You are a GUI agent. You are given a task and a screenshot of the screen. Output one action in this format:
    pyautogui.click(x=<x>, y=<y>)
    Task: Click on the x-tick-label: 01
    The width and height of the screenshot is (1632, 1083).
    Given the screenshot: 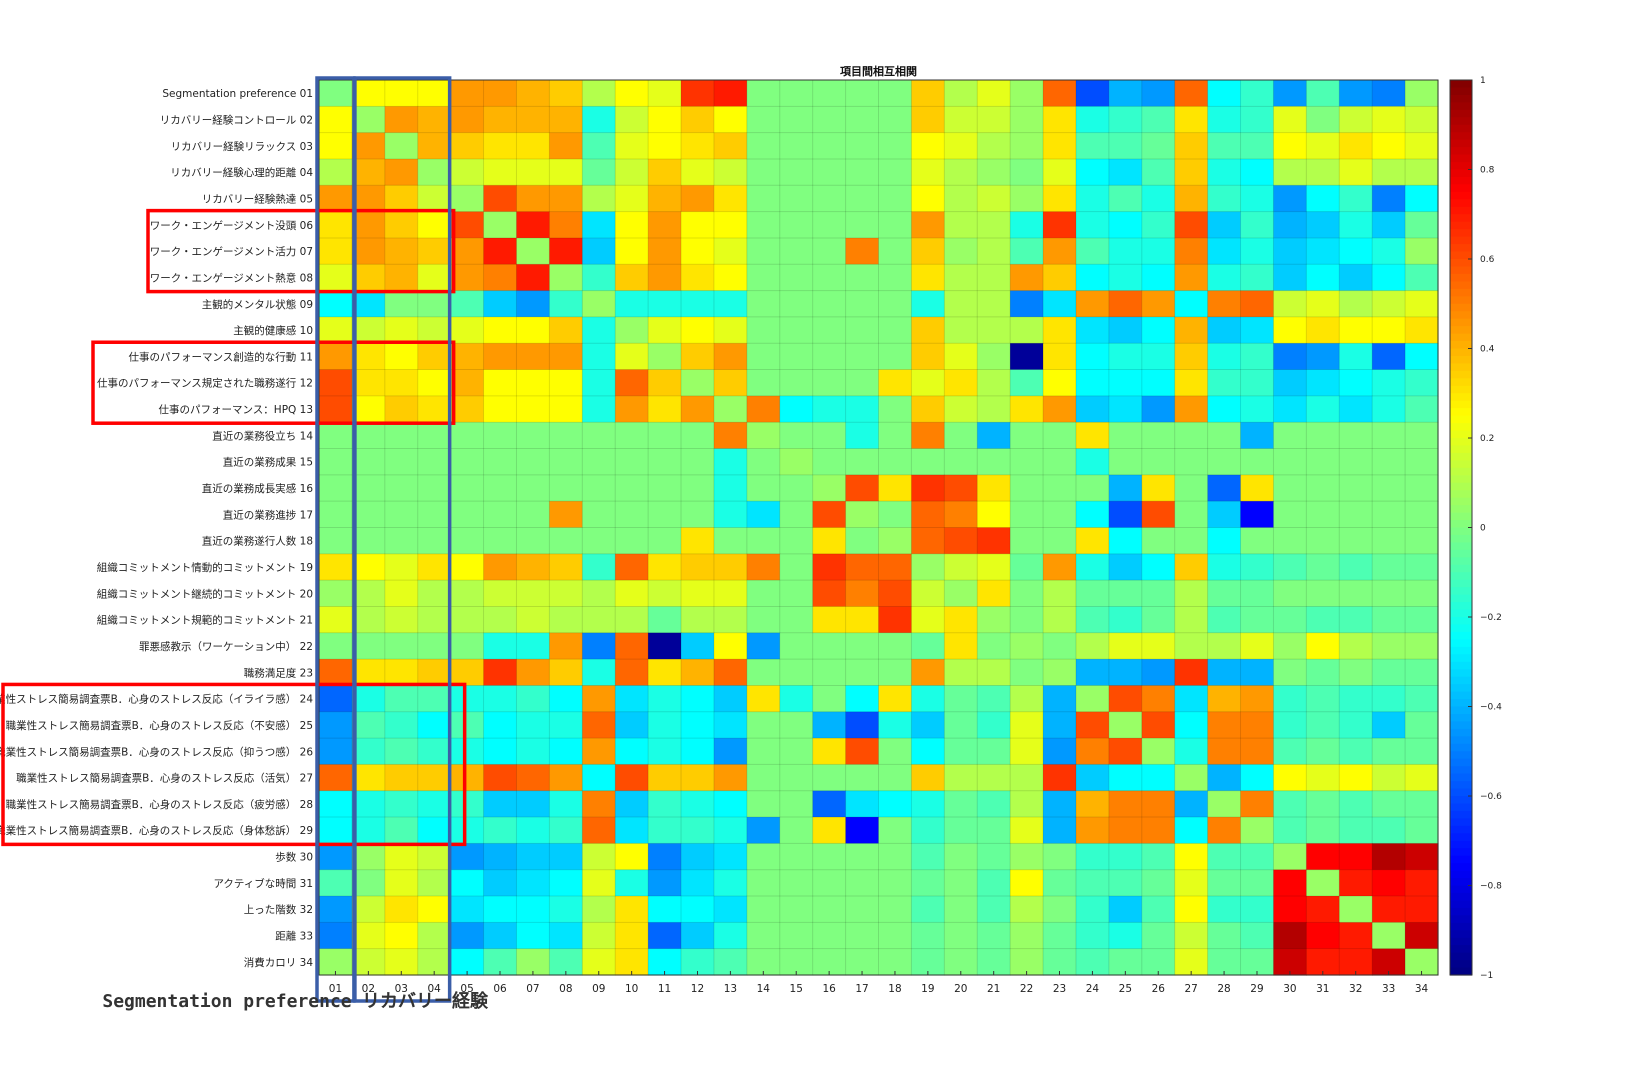 What is the action you would take?
    pyautogui.click(x=335, y=989)
    